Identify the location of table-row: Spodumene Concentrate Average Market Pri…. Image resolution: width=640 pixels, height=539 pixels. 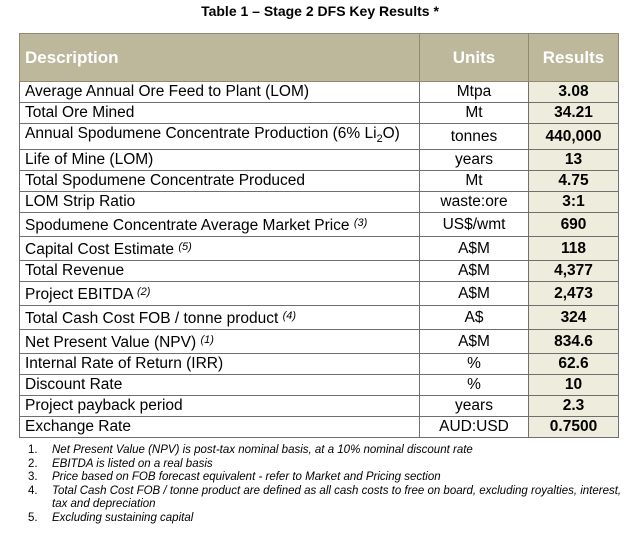
(319, 225).